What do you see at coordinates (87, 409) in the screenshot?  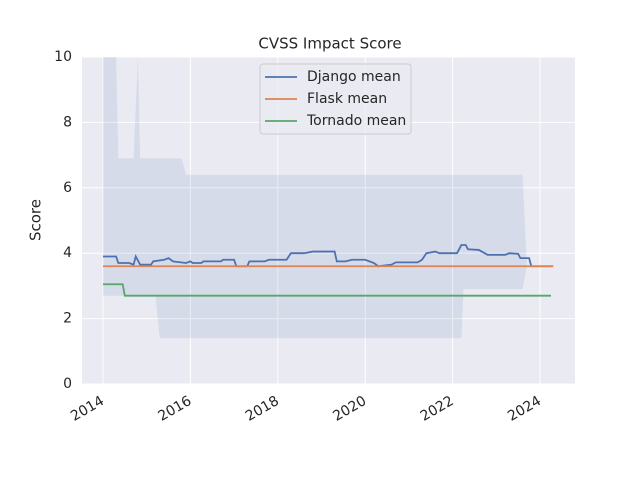 I see `x-tick-label: 2014` at bounding box center [87, 409].